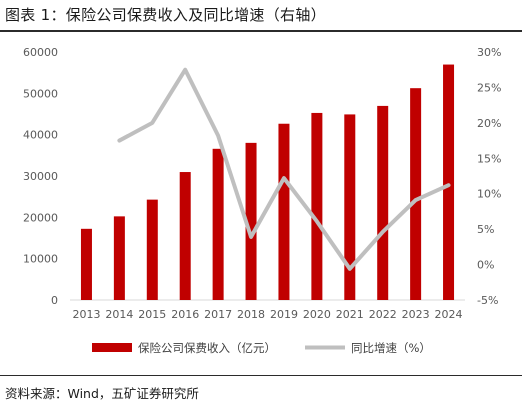 The height and width of the screenshot is (407, 522). What do you see at coordinates (251, 314) in the screenshot?
I see `x-tick-label: 2018` at bounding box center [251, 314].